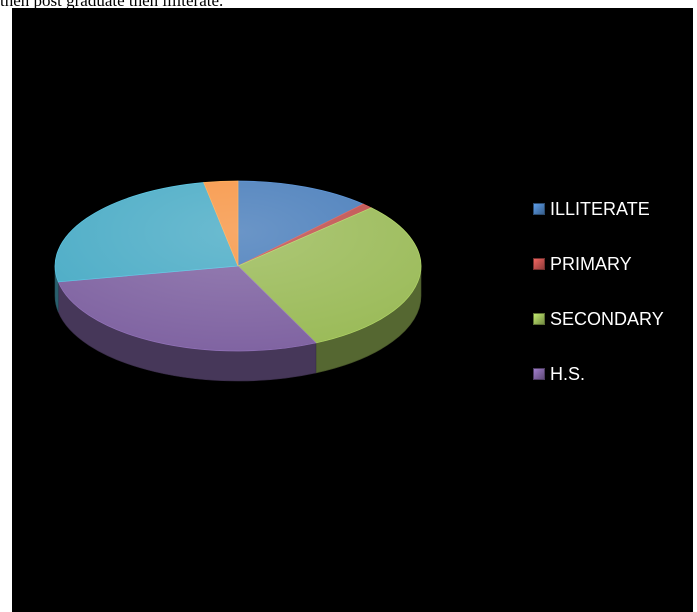 Image resolution: width=697 pixels, height=612 pixels. I want to click on pie-gloss, so click(238, 266).